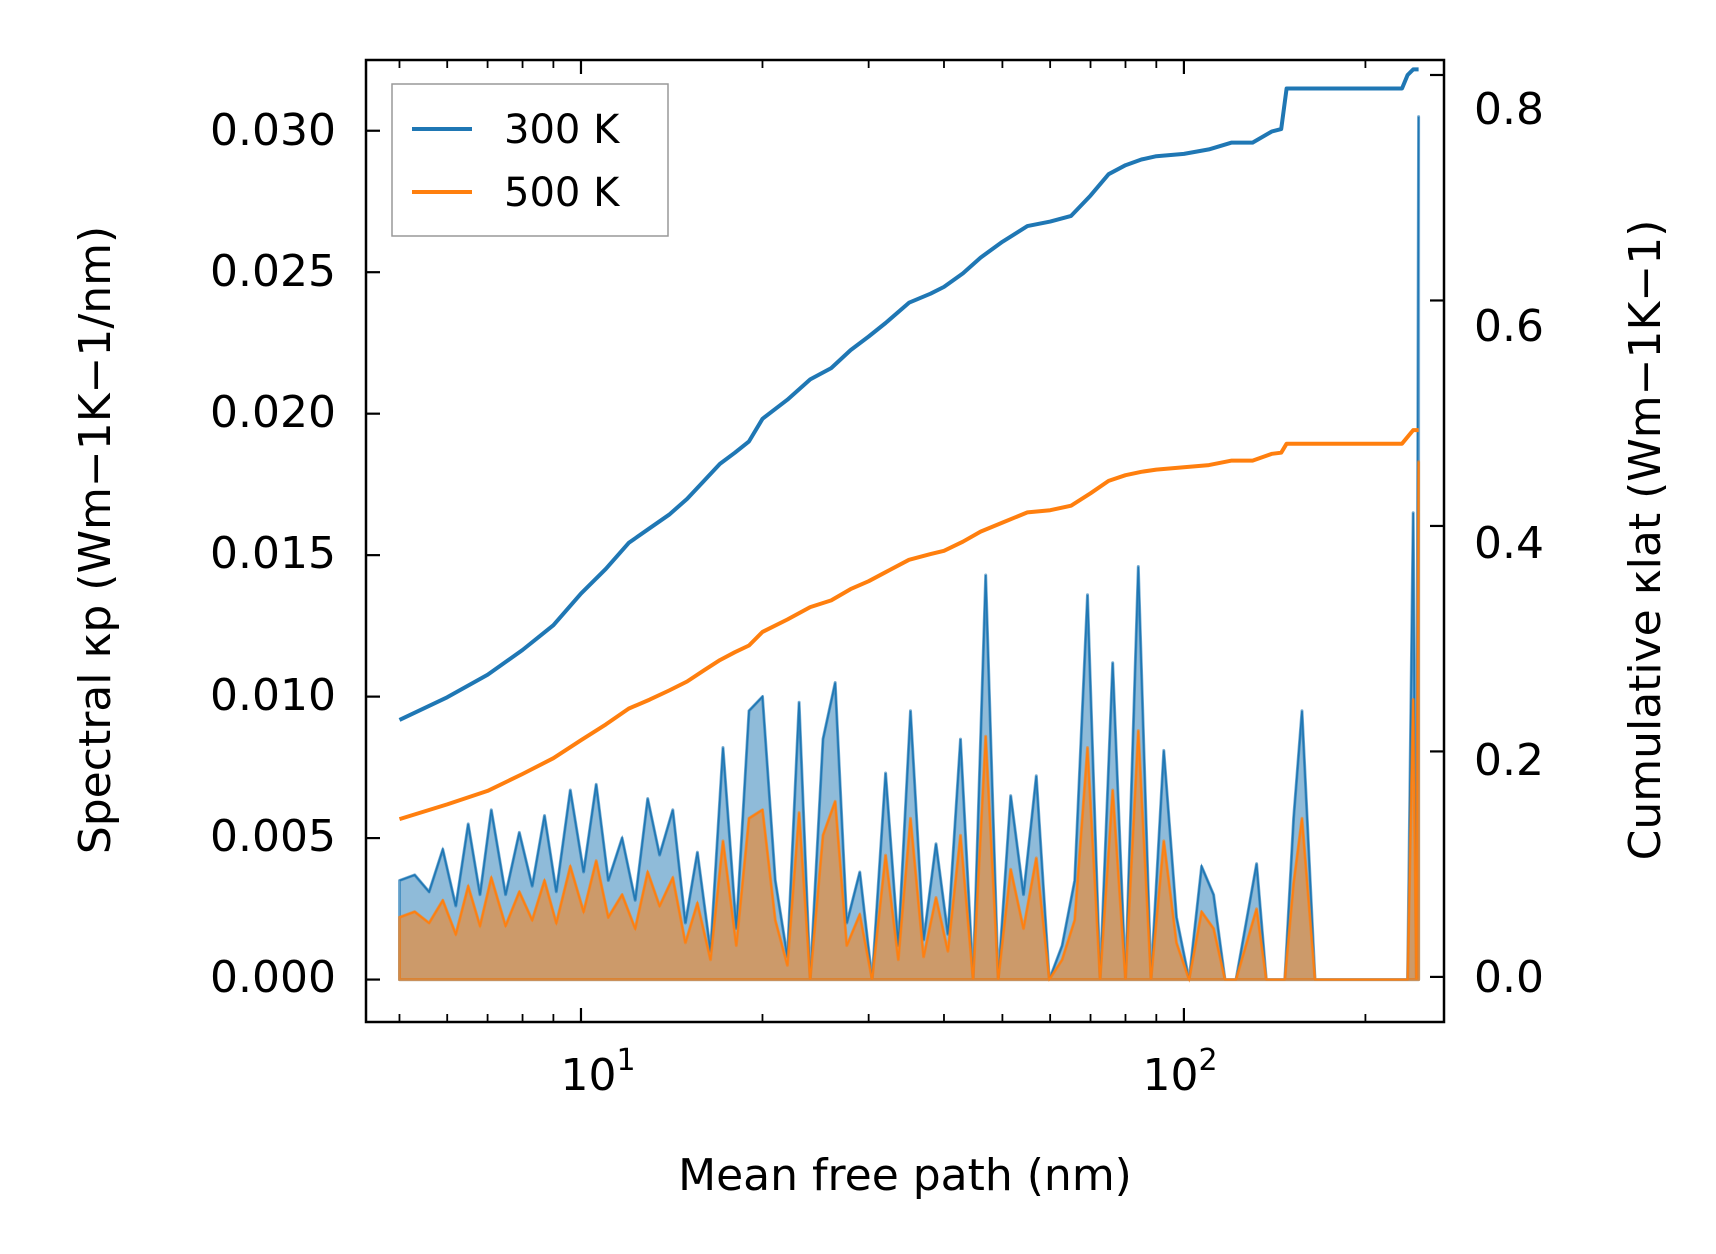  I want to click on y-right-axis-label: Cumulative κlat (Wm−1K−1), so click(1645, 540).